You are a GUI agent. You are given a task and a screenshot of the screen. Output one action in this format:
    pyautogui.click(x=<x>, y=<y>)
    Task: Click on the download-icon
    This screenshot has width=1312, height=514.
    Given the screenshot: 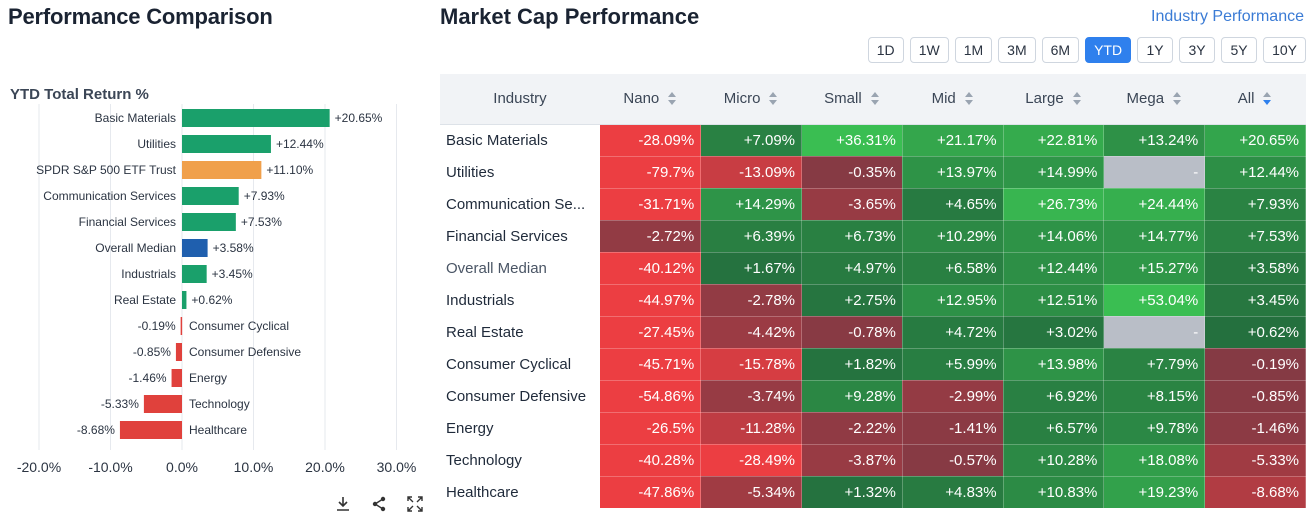 What is the action you would take?
    pyautogui.click(x=343, y=505)
    